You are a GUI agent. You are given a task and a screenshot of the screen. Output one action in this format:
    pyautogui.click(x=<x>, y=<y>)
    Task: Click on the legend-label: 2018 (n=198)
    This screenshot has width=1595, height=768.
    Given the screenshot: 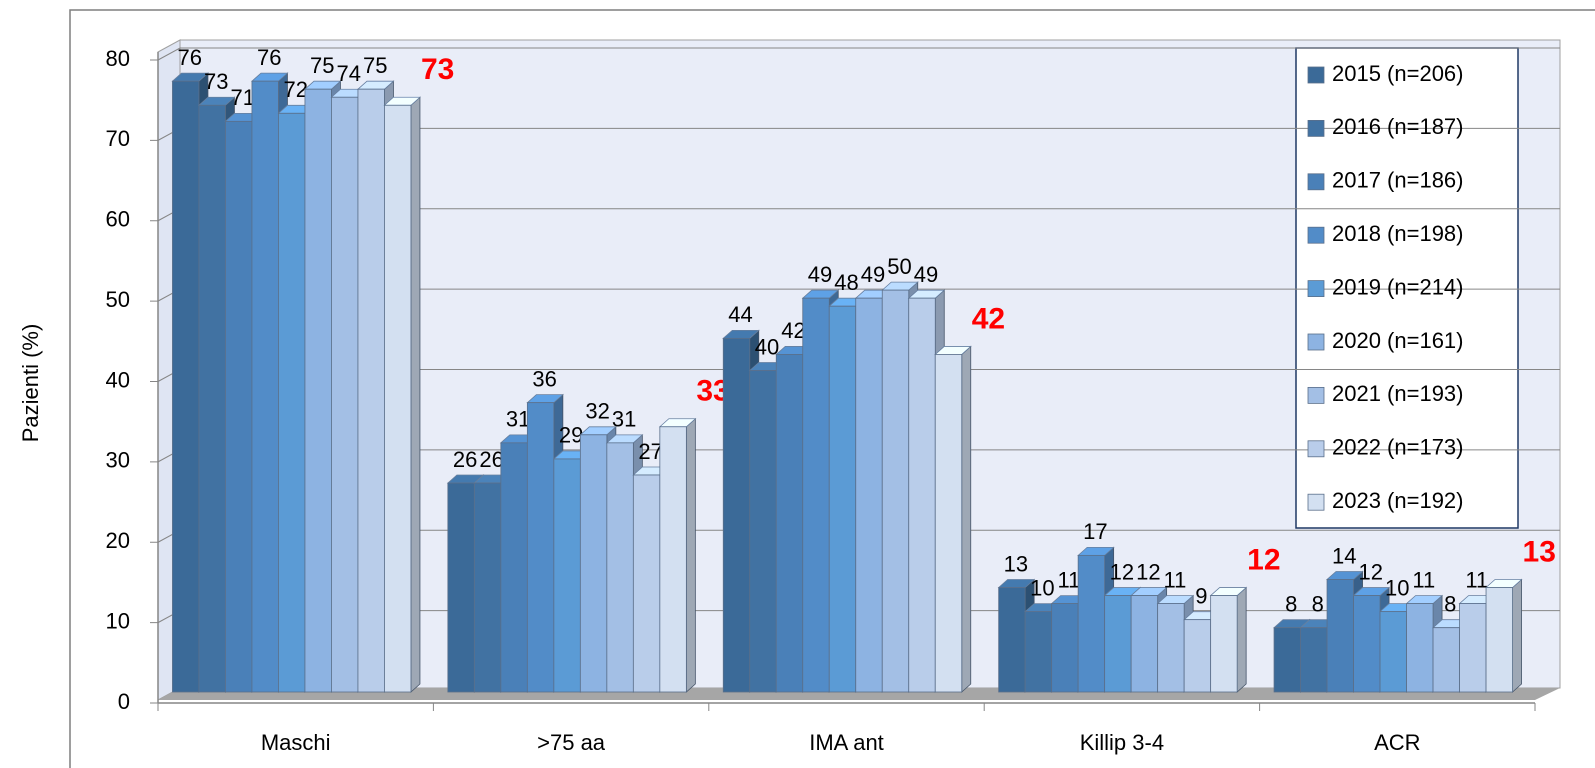 What is the action you would take?
    pyautogui.click(x=1398, y=233)
    